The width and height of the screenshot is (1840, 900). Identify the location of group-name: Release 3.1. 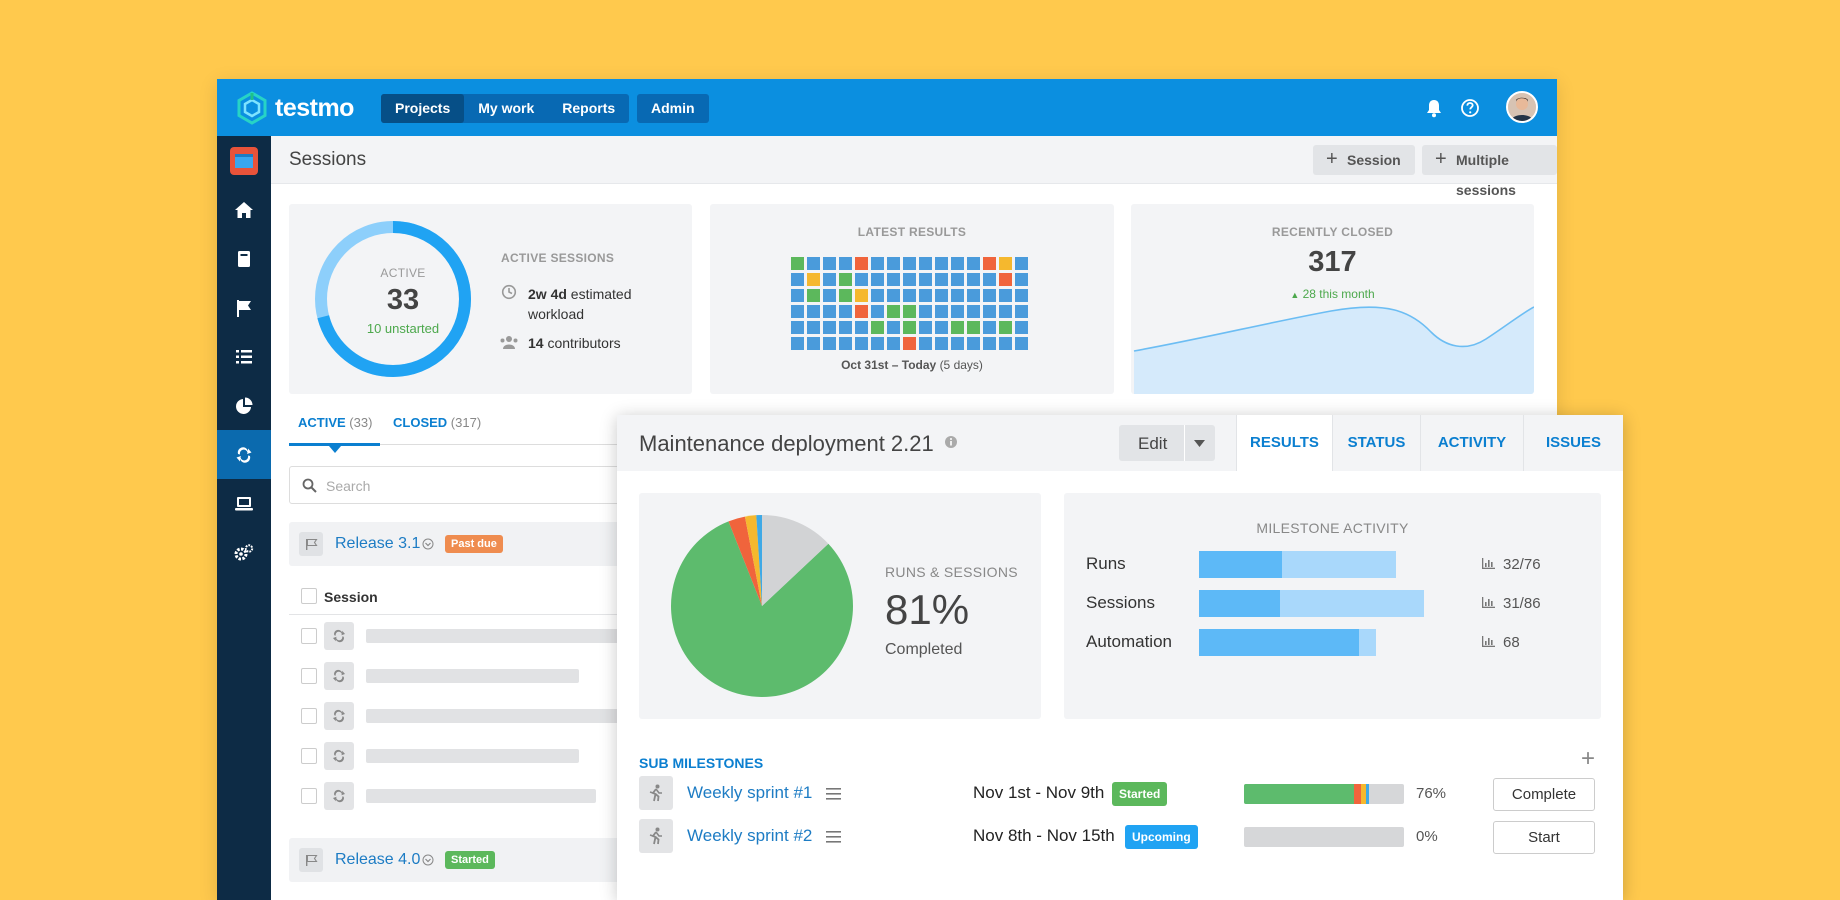
(378, 543).